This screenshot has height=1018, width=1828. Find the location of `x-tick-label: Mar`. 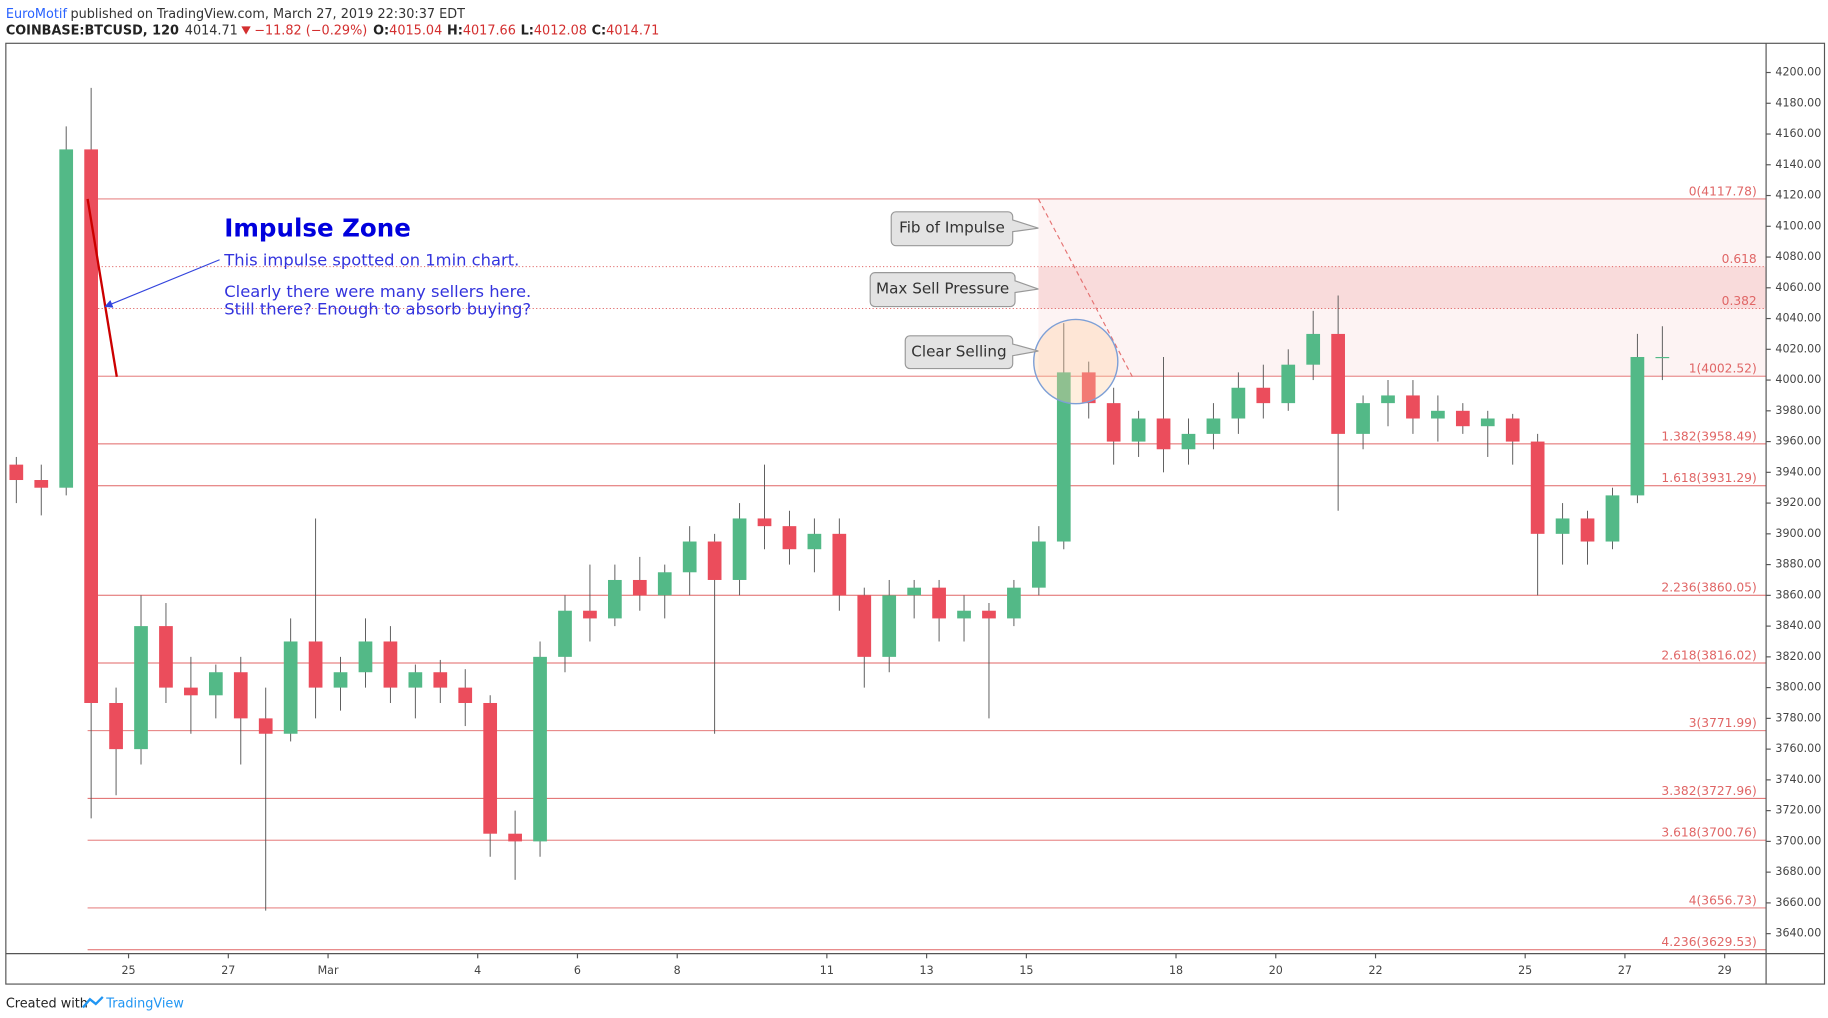

x-tick-label: Mar is located at coordinates (328, 970).